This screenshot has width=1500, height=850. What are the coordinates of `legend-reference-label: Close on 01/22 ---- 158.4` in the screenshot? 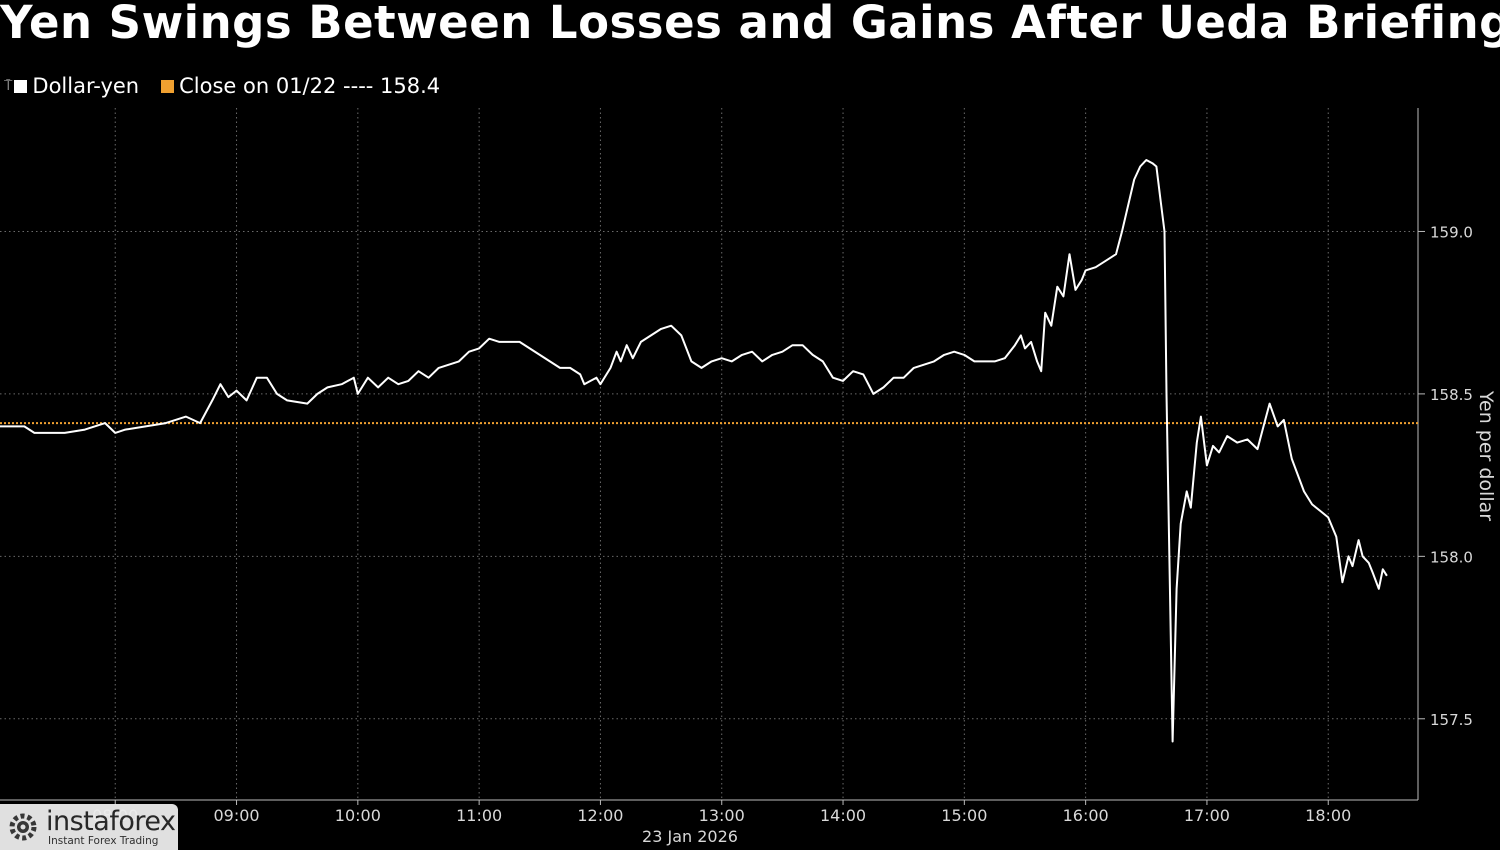 It's located at (310, 86).